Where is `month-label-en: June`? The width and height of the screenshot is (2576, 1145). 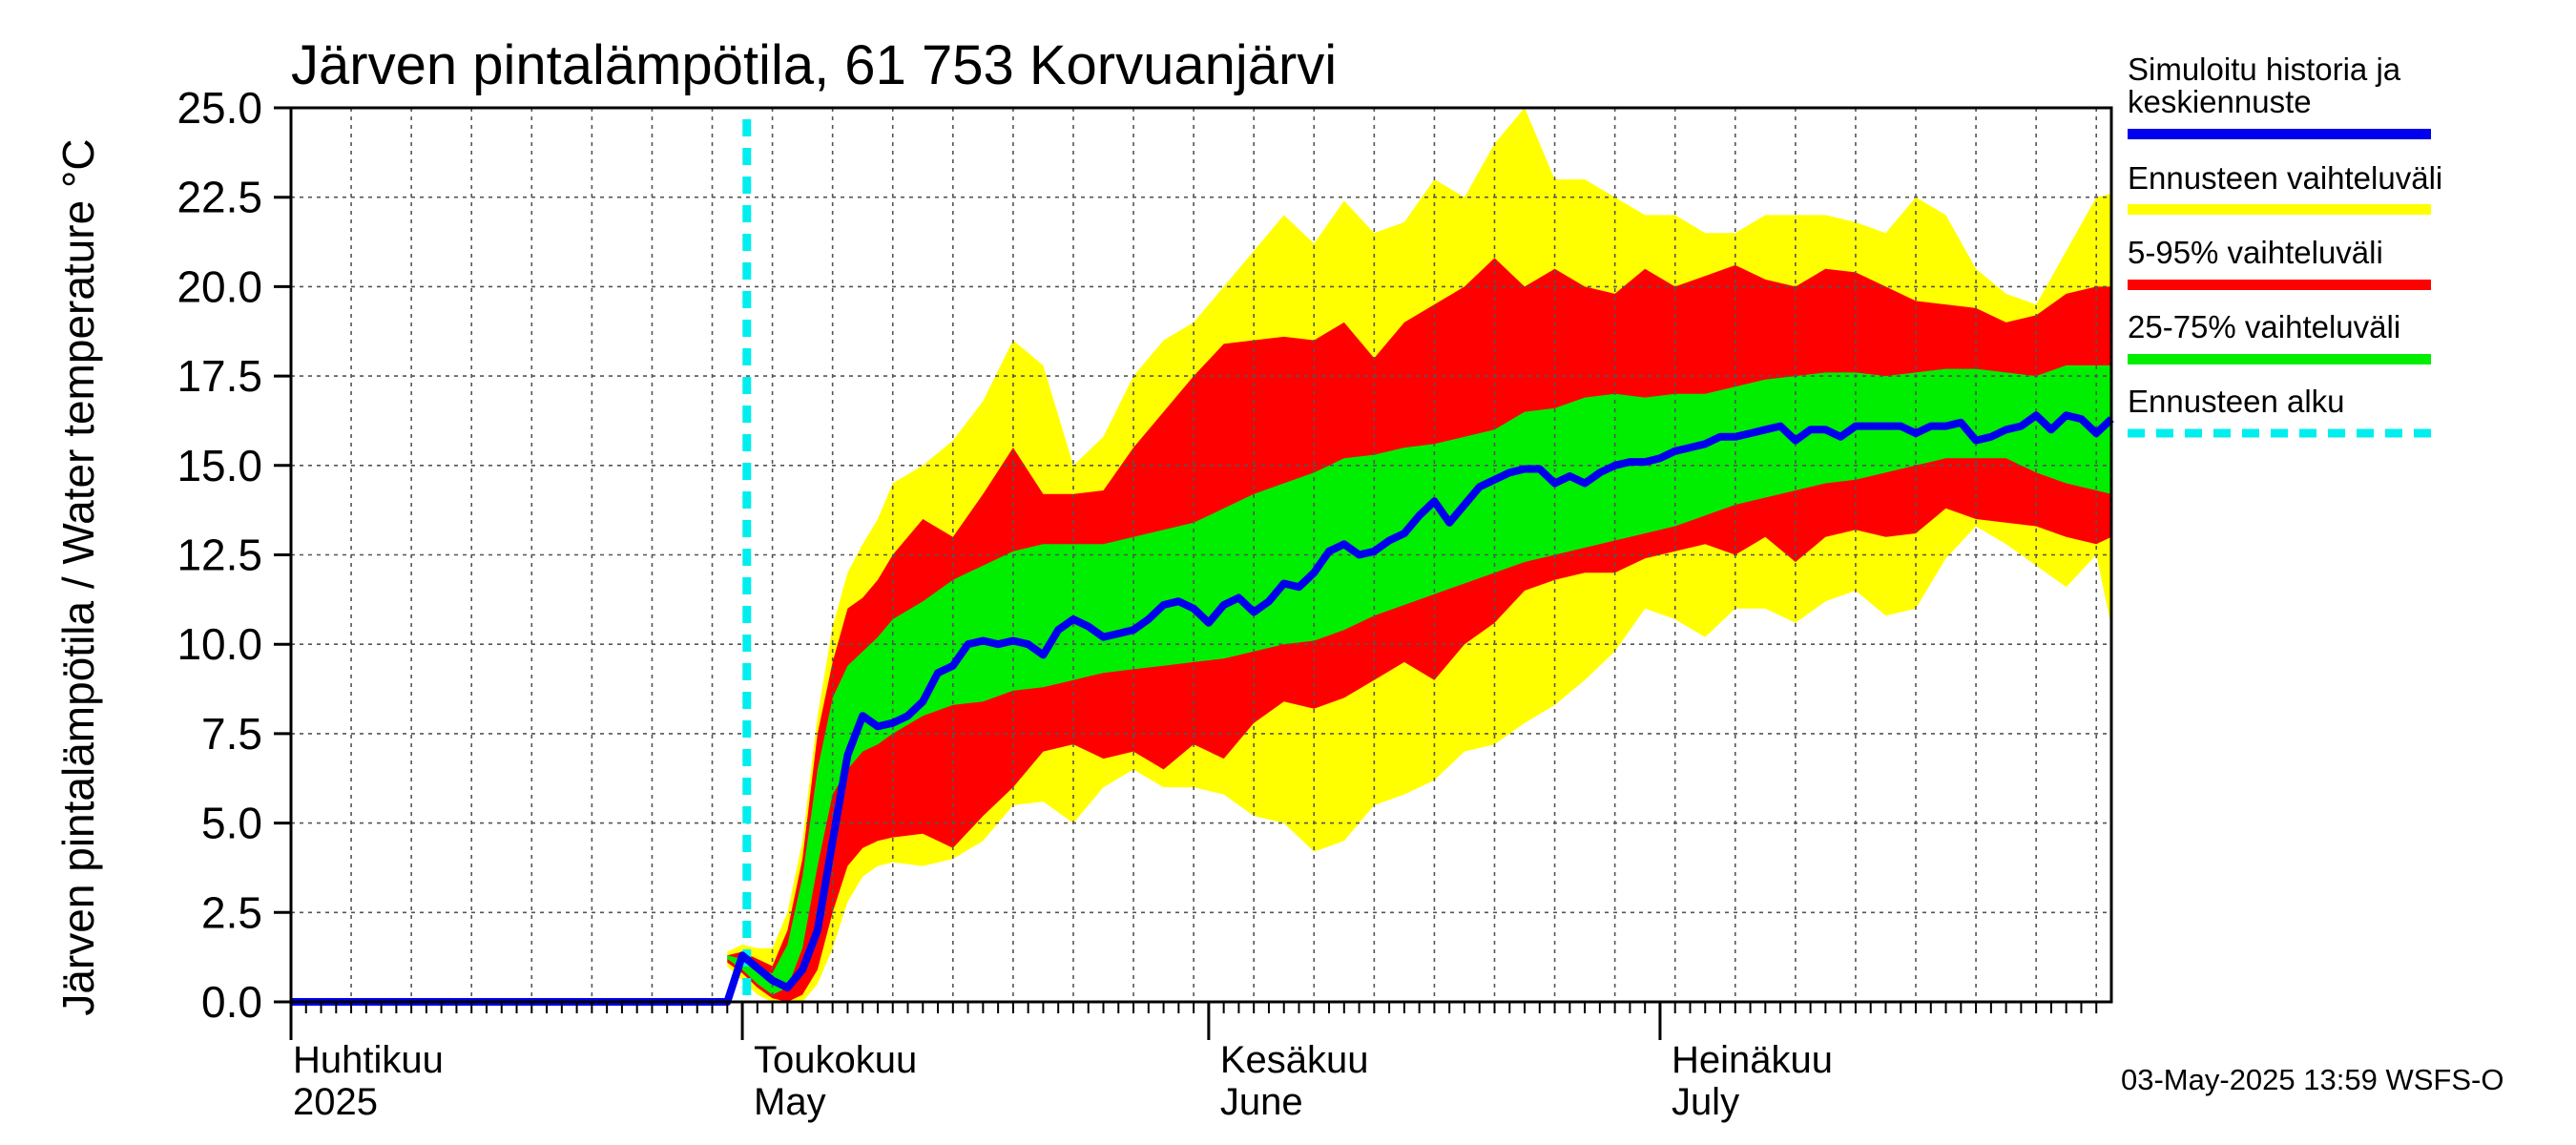 month-label-en: June is located at coordinates (1261, 1102).